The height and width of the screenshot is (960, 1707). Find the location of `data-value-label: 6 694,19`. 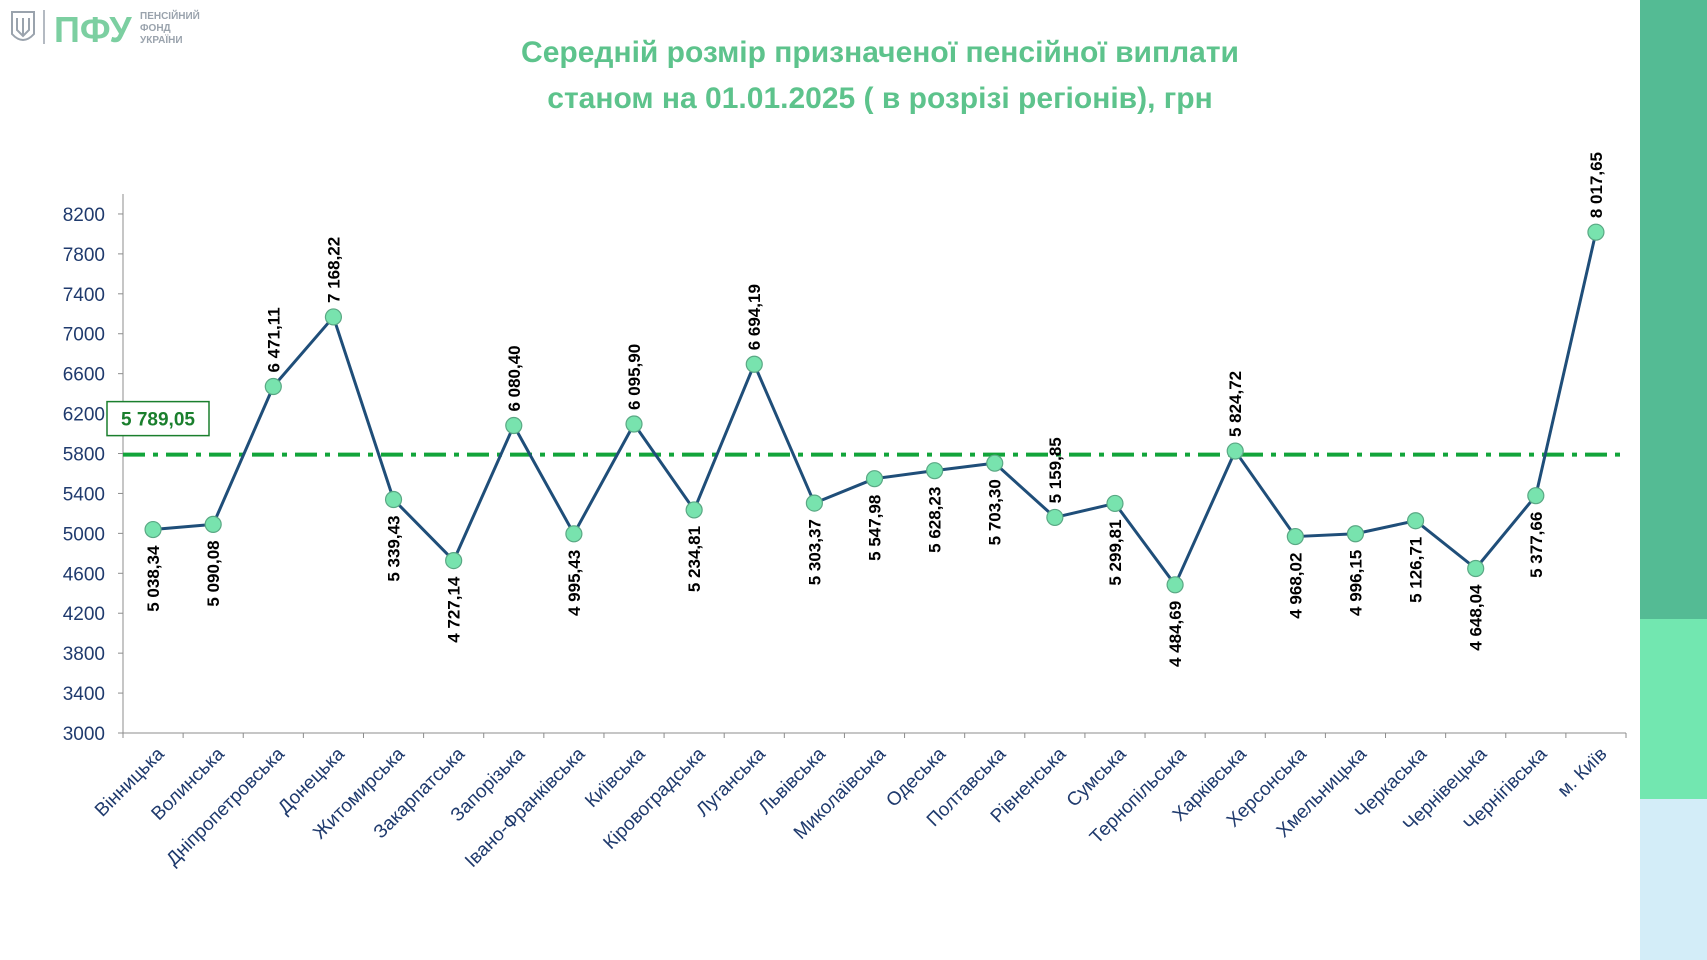

data-value-label: 6 694,19 is located at coordinates (754, 317).